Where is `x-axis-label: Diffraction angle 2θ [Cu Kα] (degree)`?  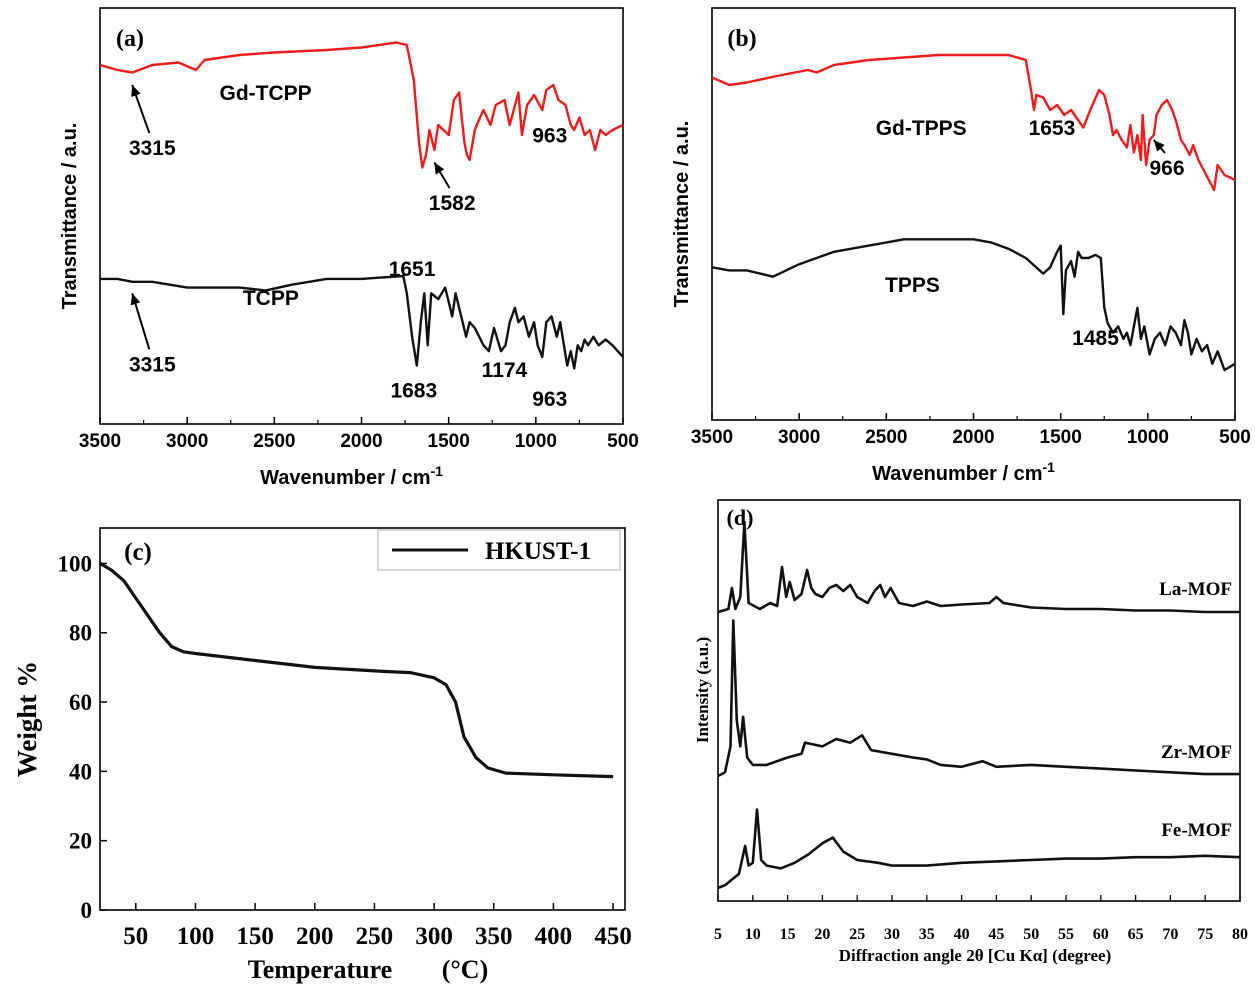
x-axis-label: Diffraction angle 2θ [Cu Kα] (degree) is located at coordinates (975, 955).